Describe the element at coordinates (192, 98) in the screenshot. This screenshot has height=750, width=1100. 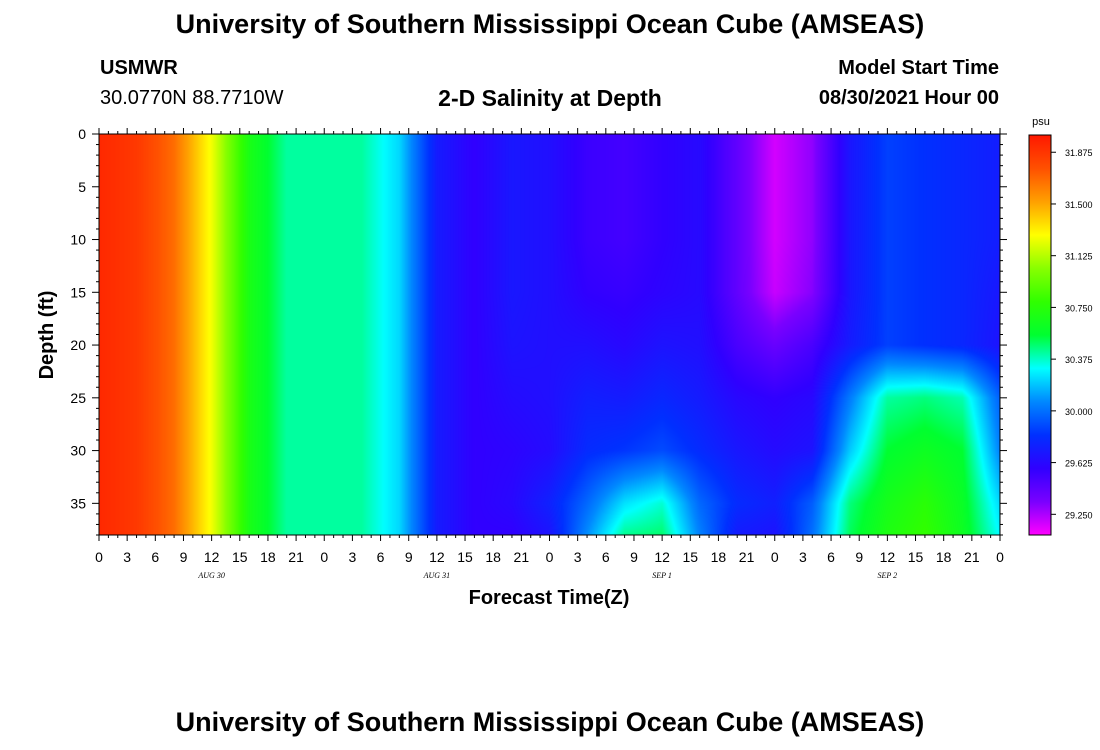
I see `station-coordinates: 30.0770N 88.7710W` at that location.